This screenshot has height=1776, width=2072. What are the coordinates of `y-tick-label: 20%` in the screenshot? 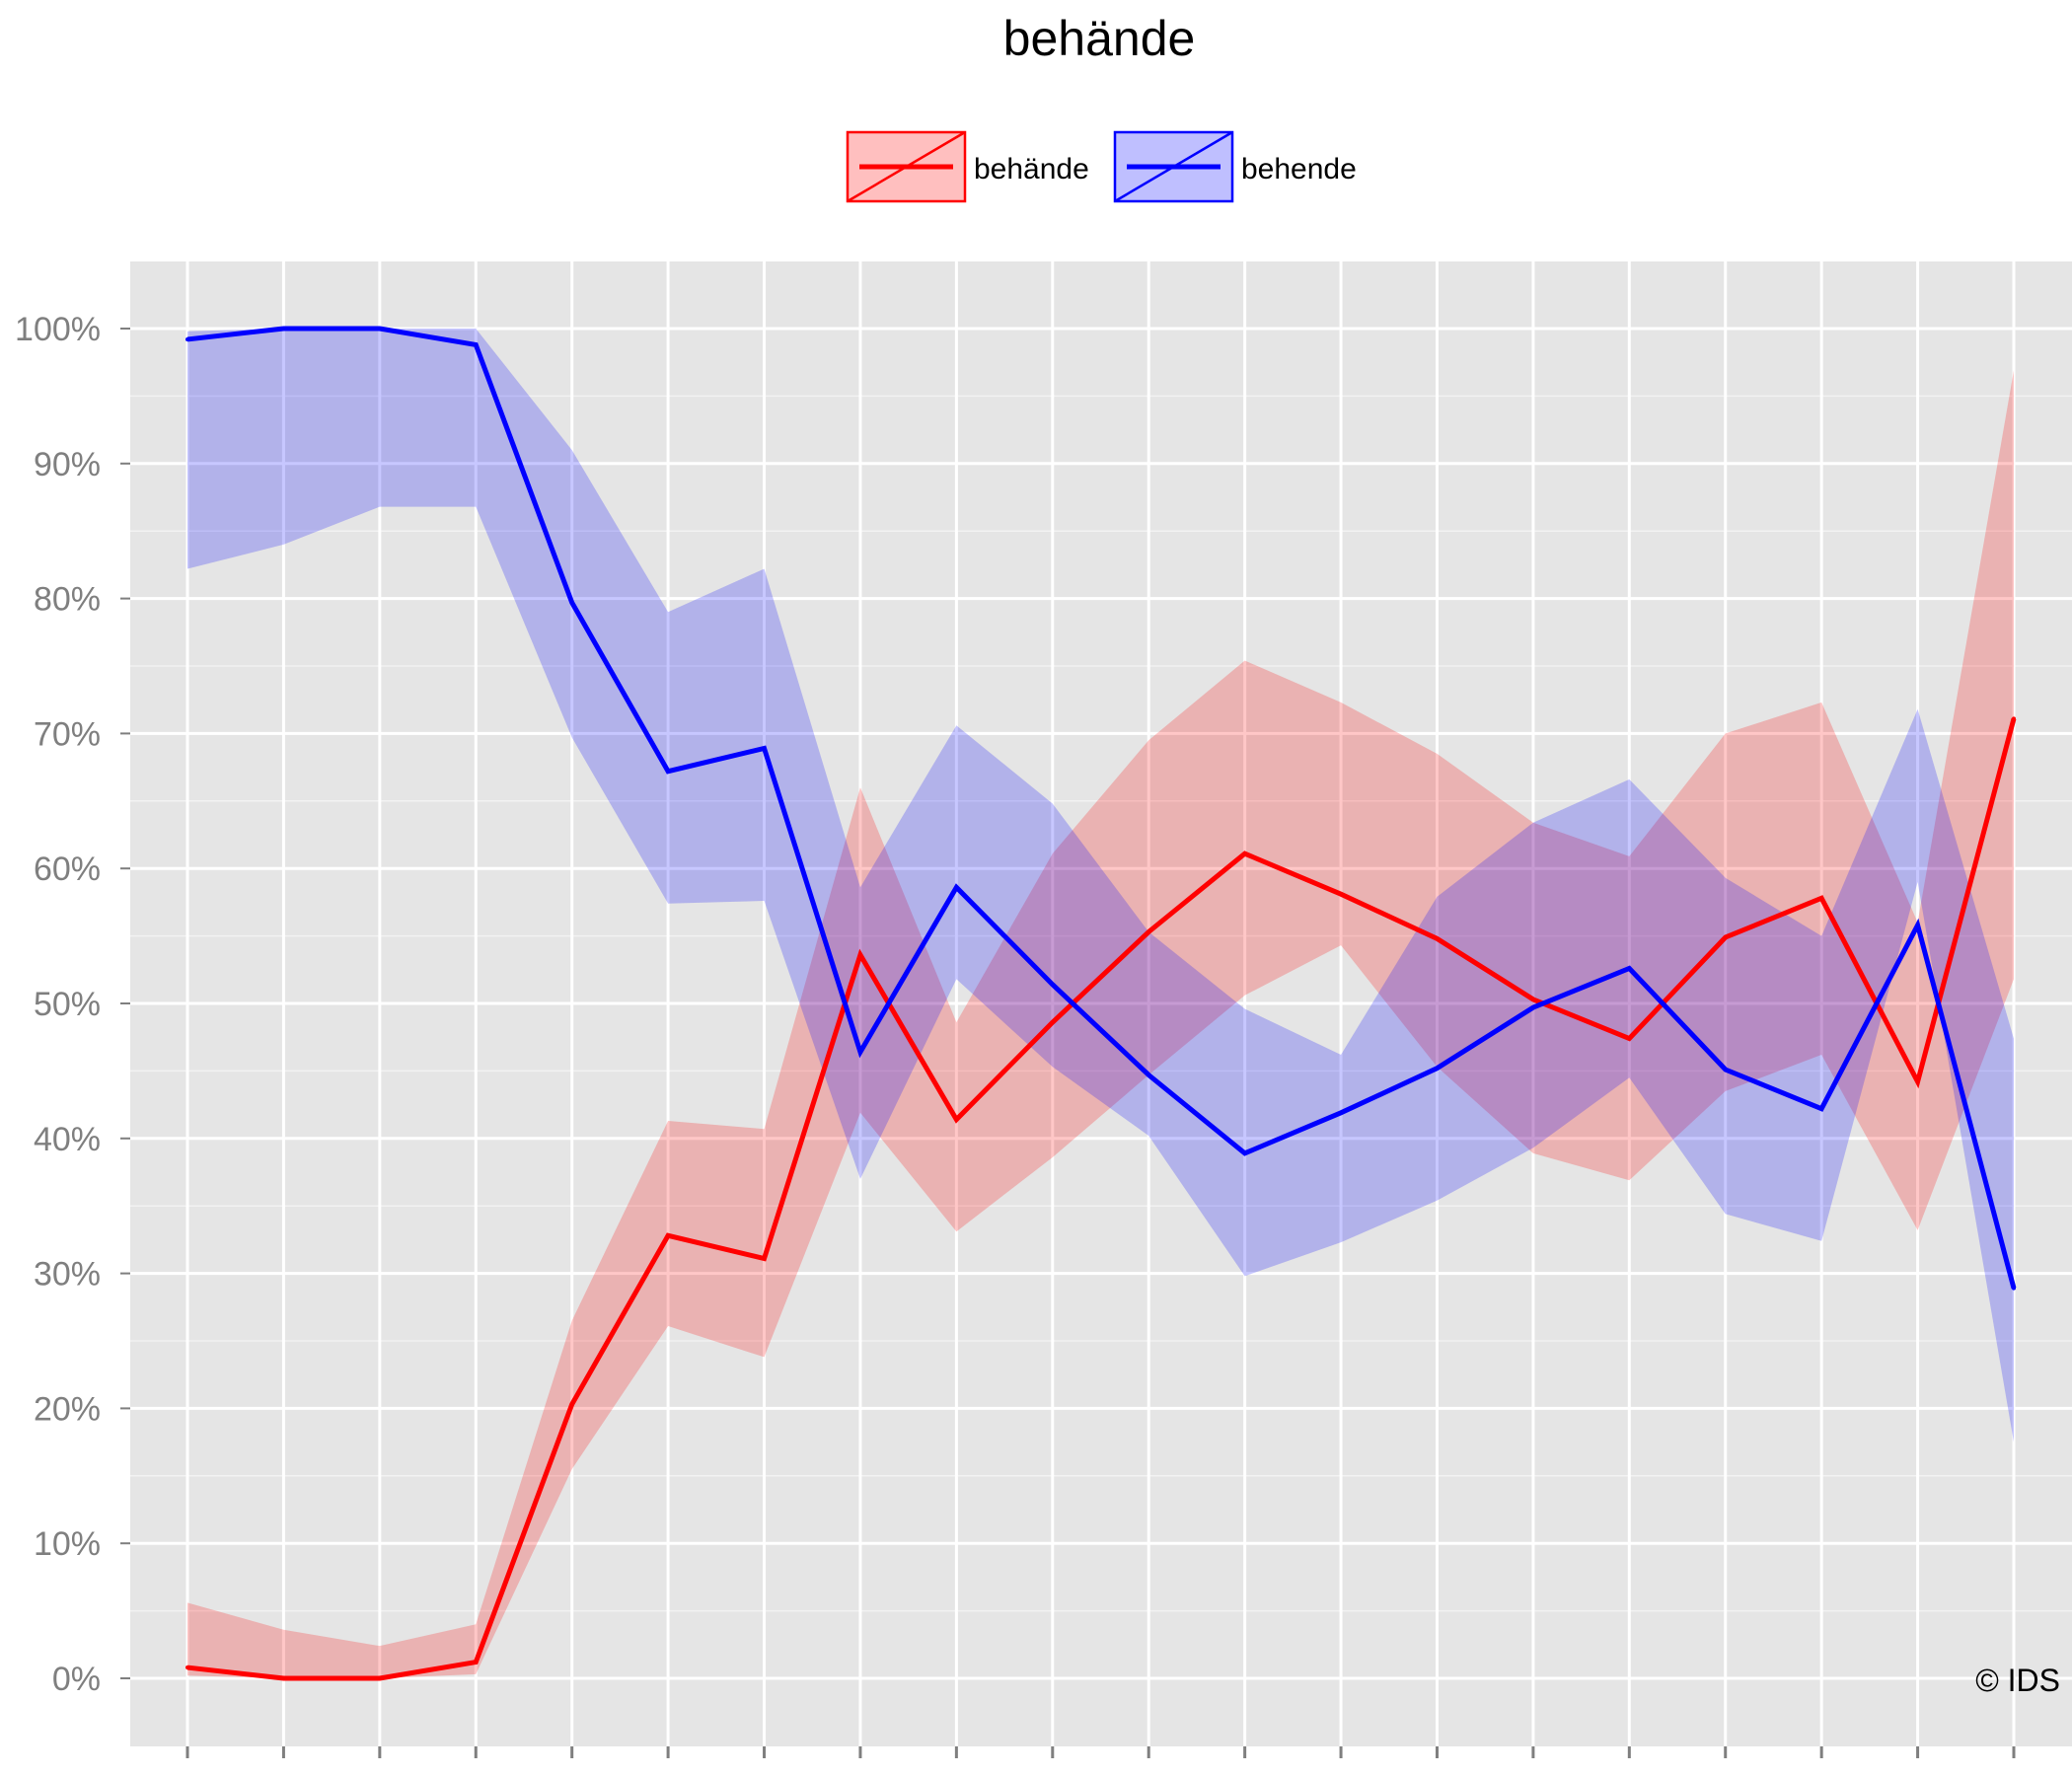 It's located at (67, 1409).